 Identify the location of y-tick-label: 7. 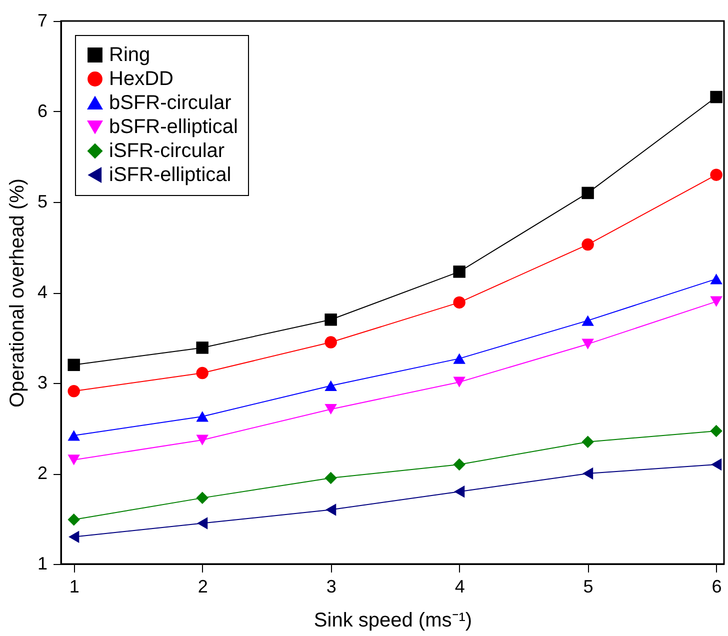
(42, 20).